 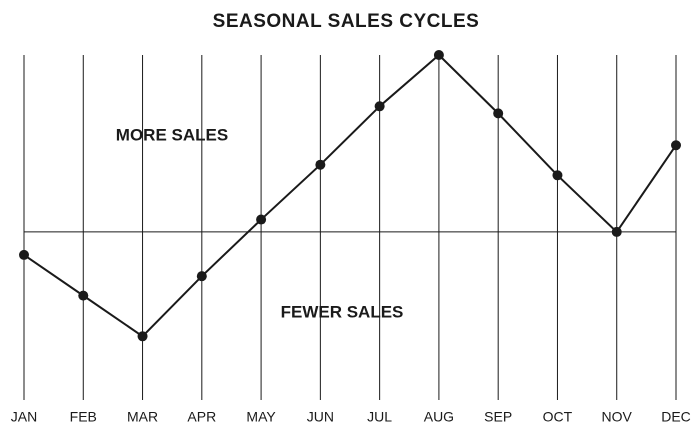 What do you see at coordinates (24, 417) in the screenshot?
I see `x-tick-label: JAN` at bounding box center [24, 417].